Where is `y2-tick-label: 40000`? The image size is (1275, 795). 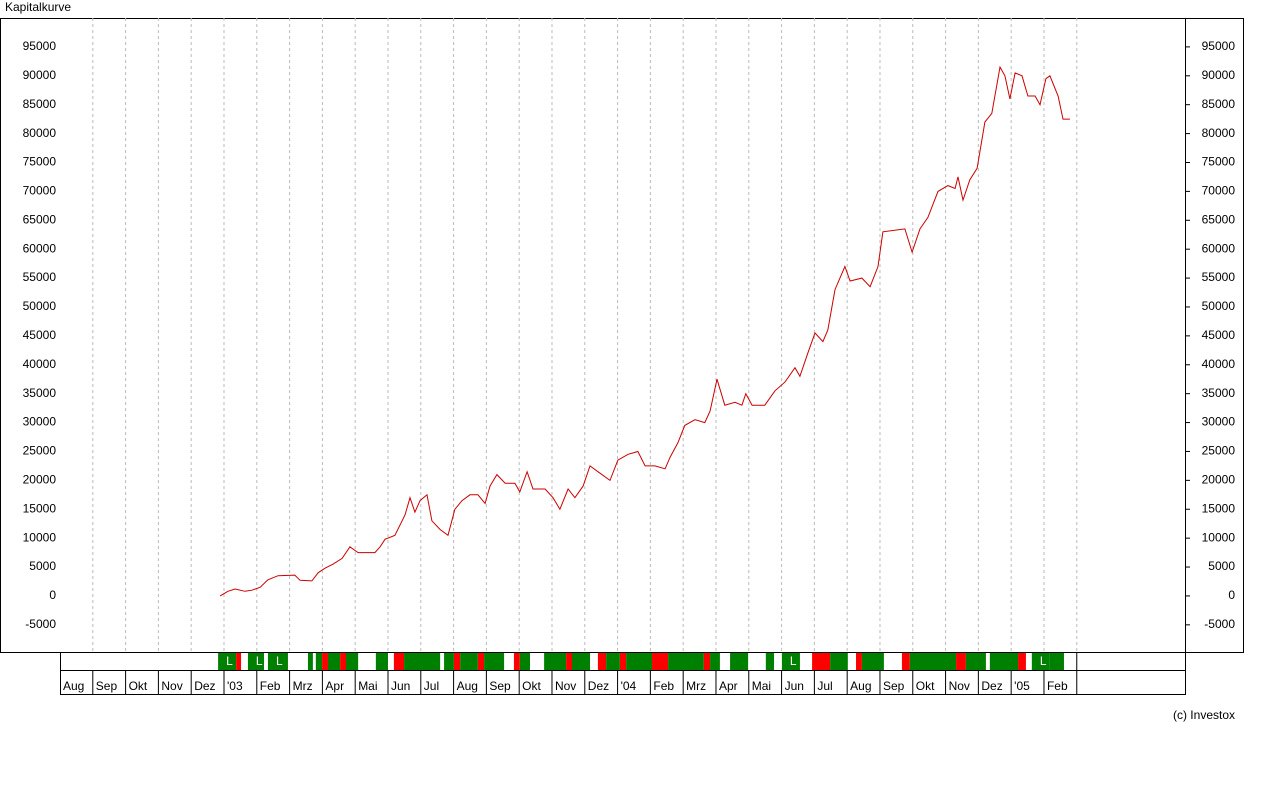
y2-tick-label: 40000 is located at coordinates (1219, 364).